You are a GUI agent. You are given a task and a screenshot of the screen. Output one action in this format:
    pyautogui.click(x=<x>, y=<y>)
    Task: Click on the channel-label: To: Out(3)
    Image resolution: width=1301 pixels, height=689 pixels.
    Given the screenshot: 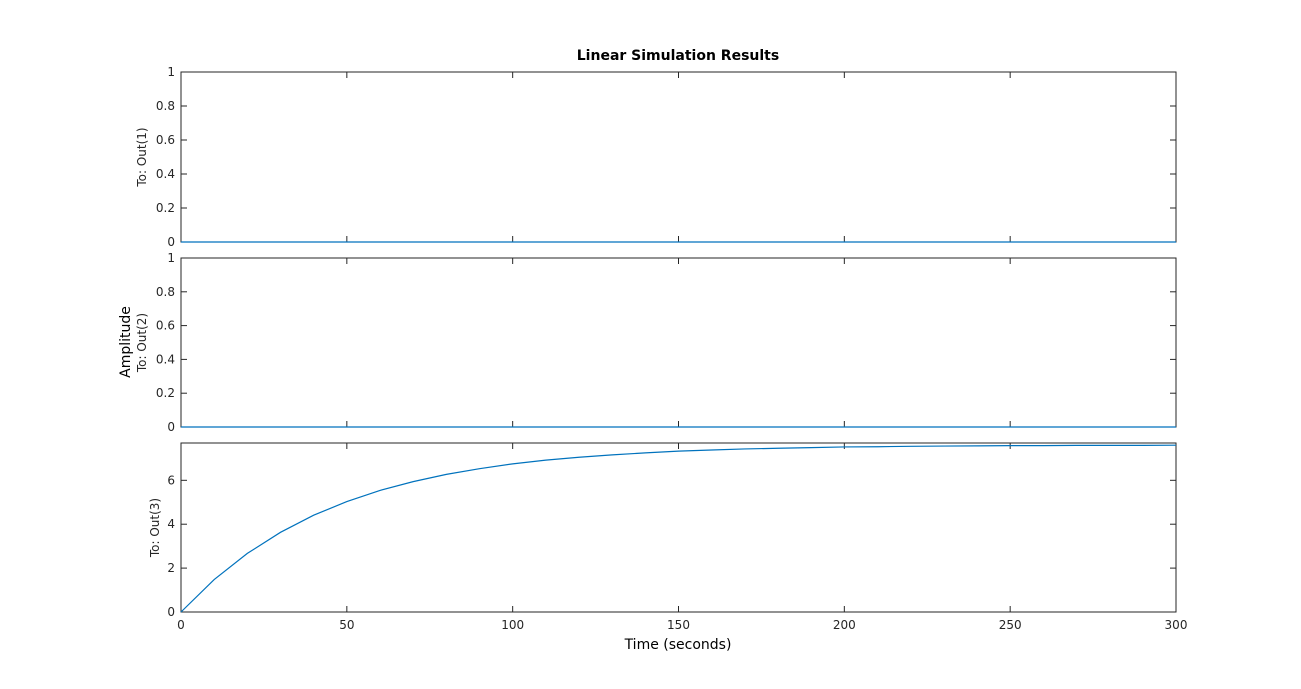 What is the action you would take?
    pyautogui.click(x=155, y=528)
    